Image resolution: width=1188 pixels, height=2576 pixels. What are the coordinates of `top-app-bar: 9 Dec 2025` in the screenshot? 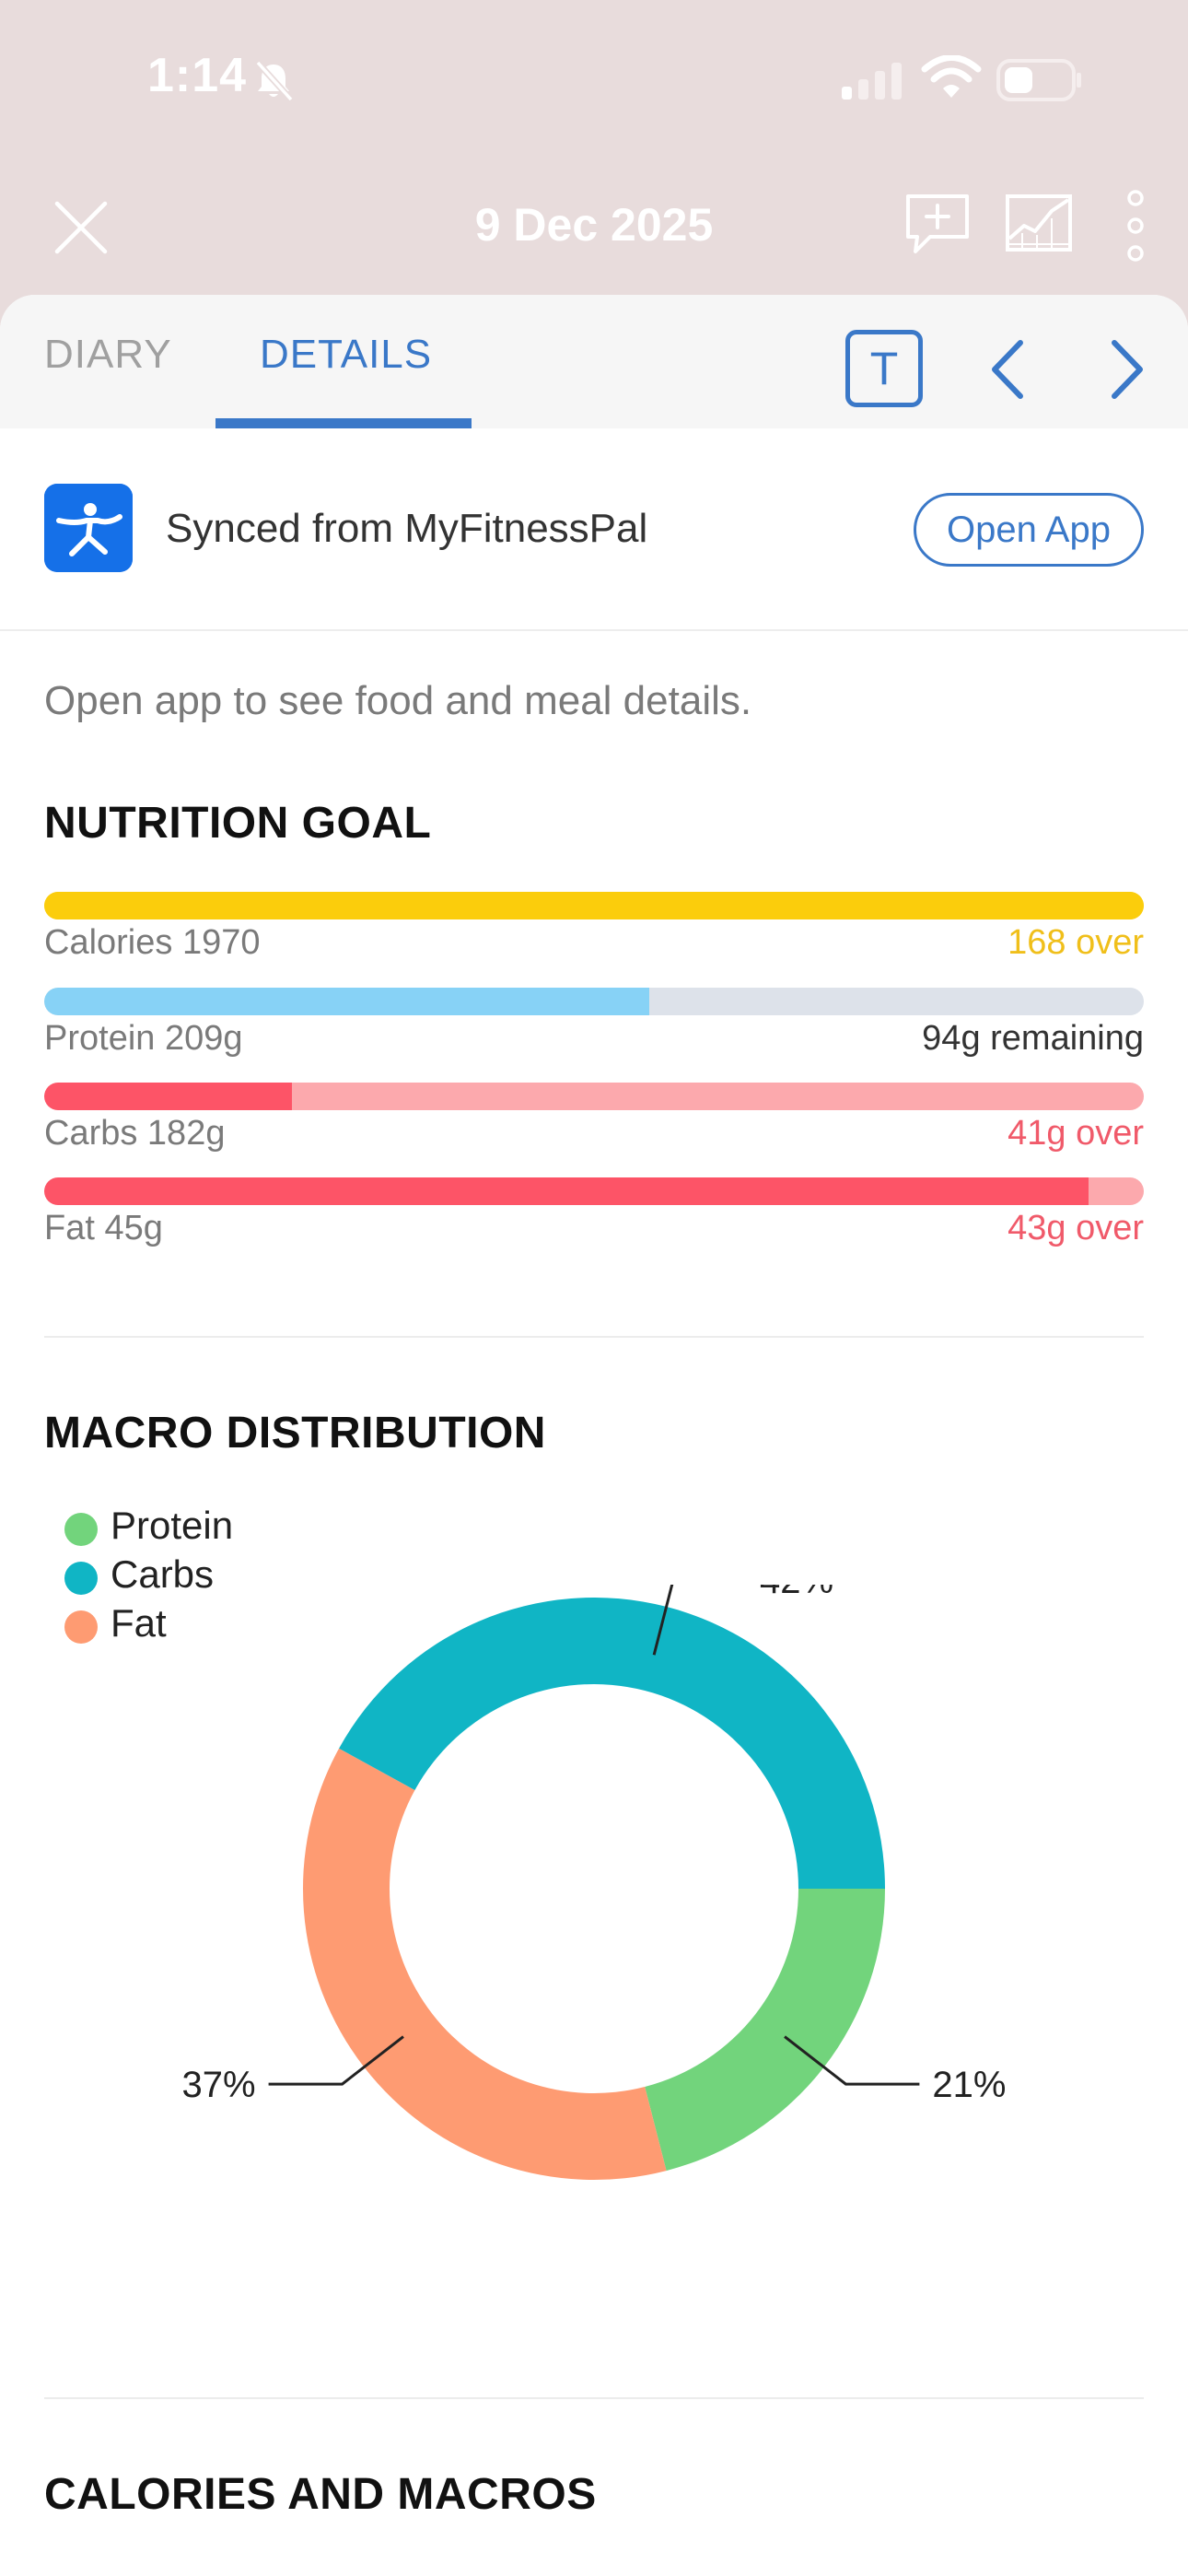 It's located at (594, 230).